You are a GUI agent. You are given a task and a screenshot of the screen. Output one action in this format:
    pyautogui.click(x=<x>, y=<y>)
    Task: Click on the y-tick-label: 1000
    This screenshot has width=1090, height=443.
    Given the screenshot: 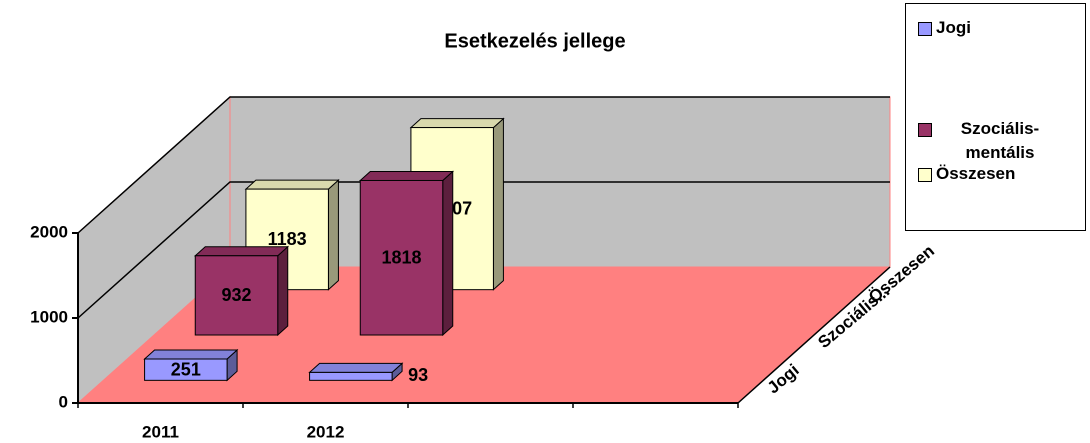 What is the action you would take?
    pyautogui.click(x=49, y=316)
    